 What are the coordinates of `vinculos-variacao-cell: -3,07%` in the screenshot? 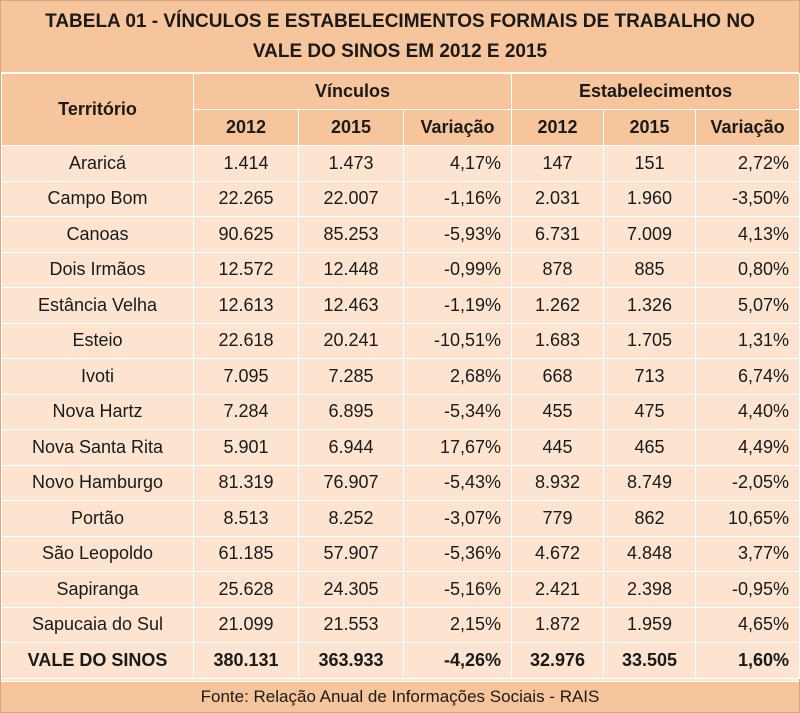 It's located at (457, 518).